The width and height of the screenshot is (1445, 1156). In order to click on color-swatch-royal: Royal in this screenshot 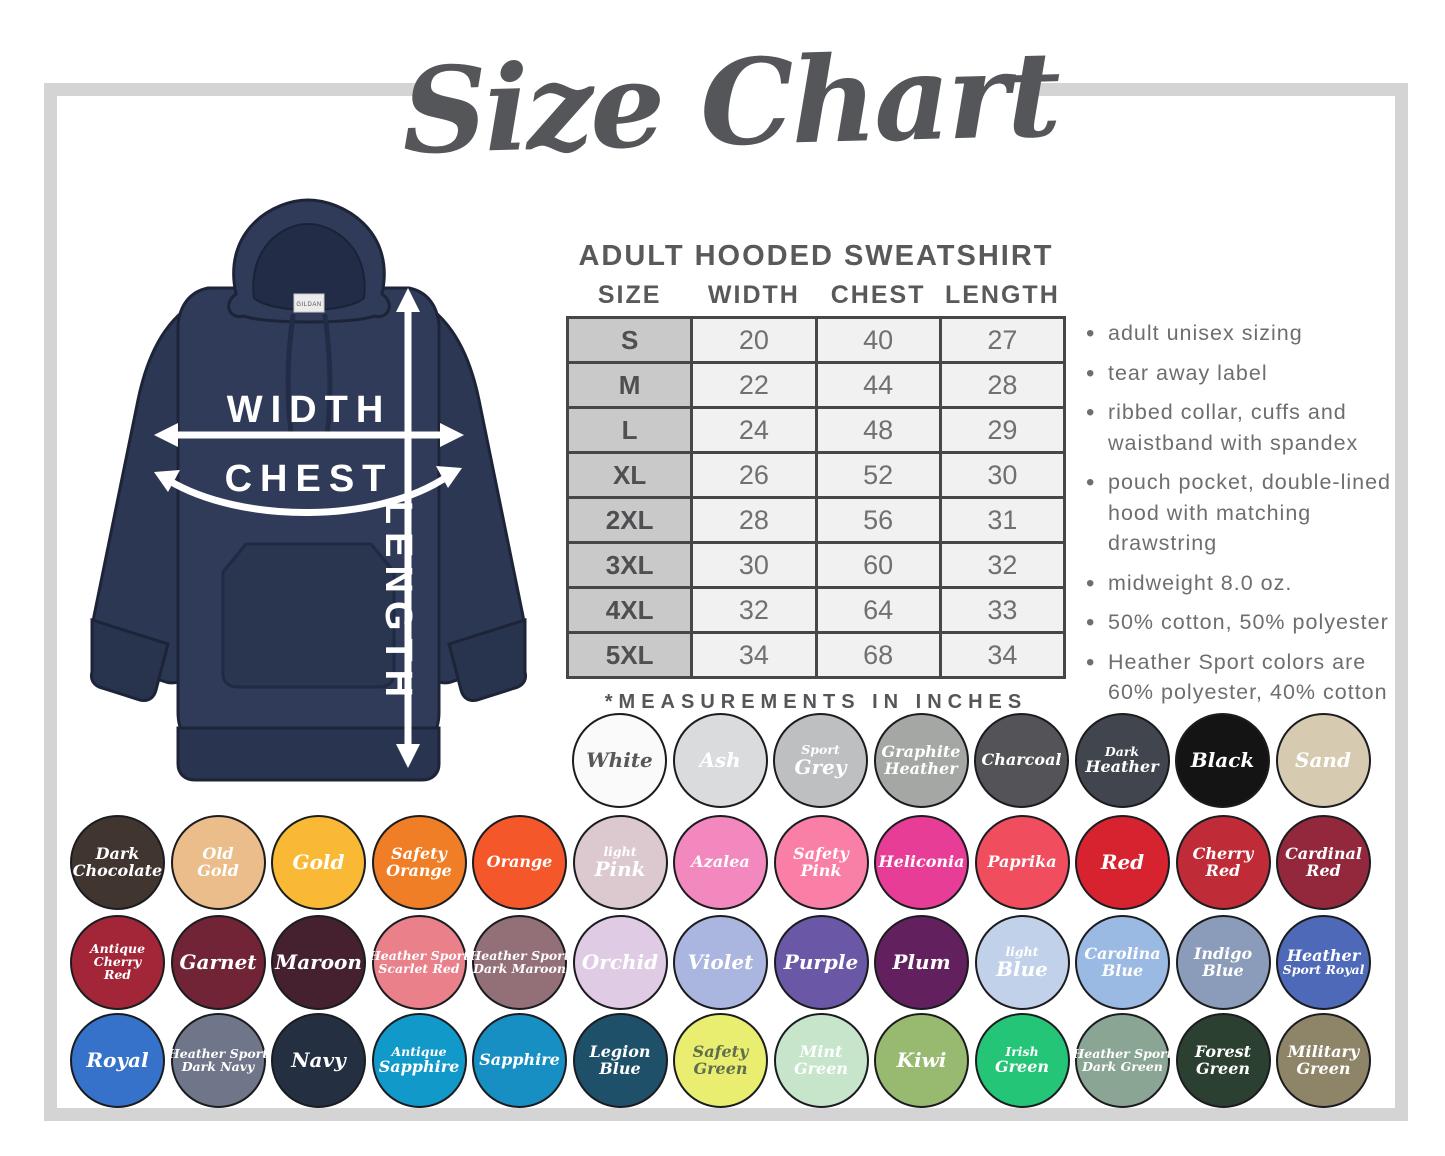, I will do `click(117, 1060)`.